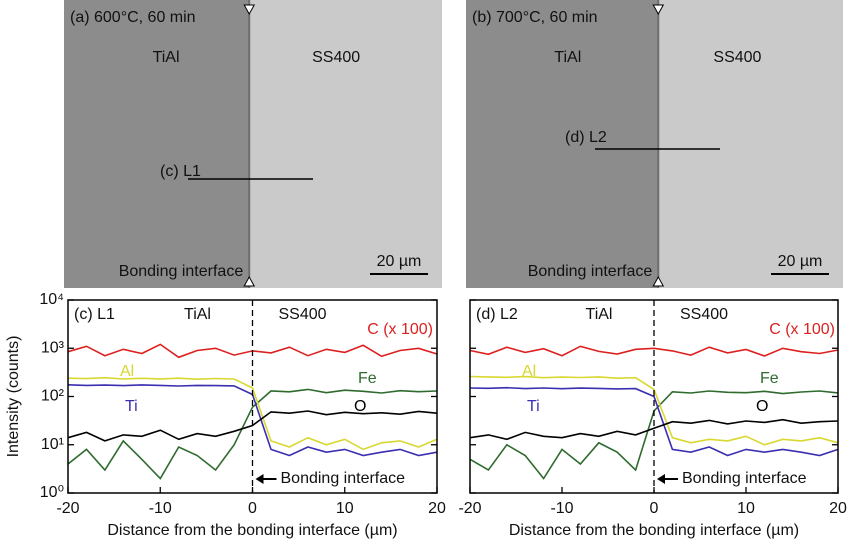 The width and height of the screenshot is (857, 549). What do you see at coordinates (52, 492) in the screenshot?
I see `y-tick-label: 10⁰` at bounding box center [52, 492].